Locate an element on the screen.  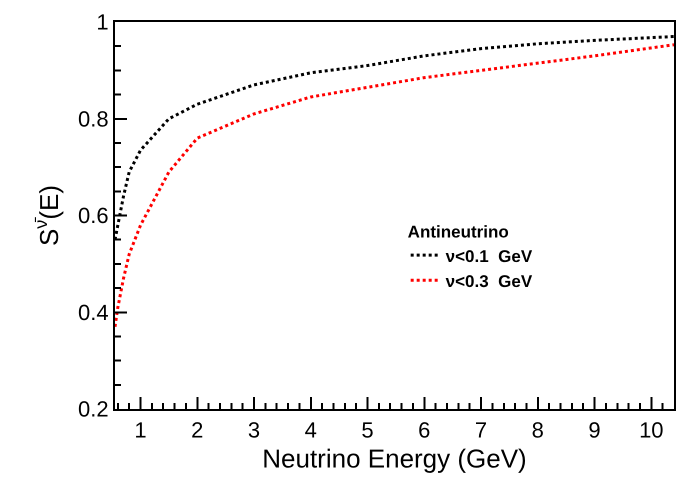
legend-label: ν<0.3 GeV is located at coordinates (489, 281).